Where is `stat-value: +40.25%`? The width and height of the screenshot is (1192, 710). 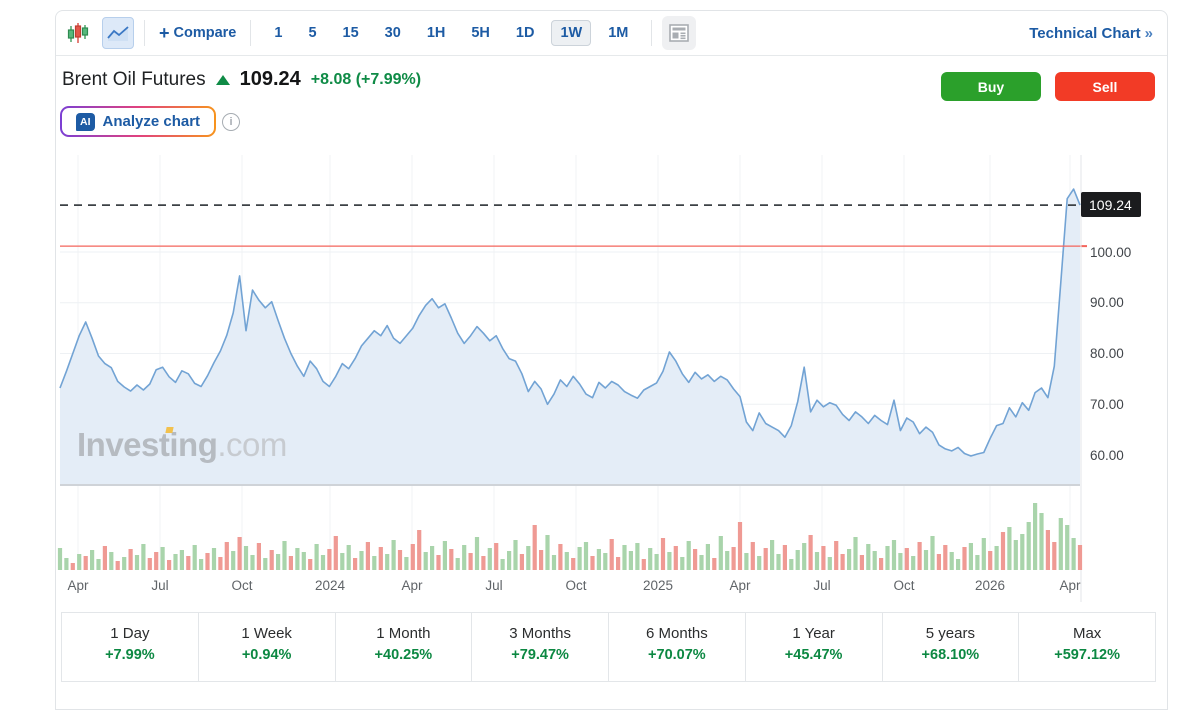
stat-value: +40.25% is located at coordinates (403, 655).